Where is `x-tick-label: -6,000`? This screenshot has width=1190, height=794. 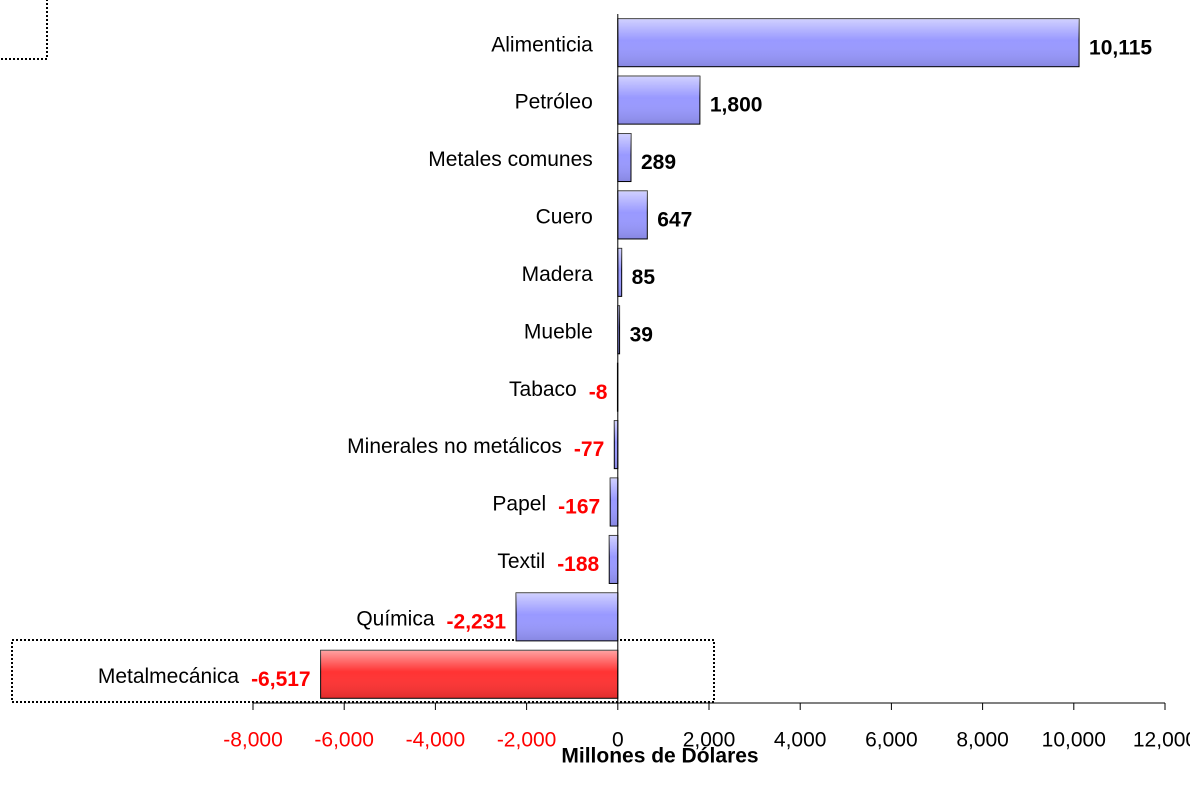 x-tick-label: -6,000 is located at coordinates (344, 740).